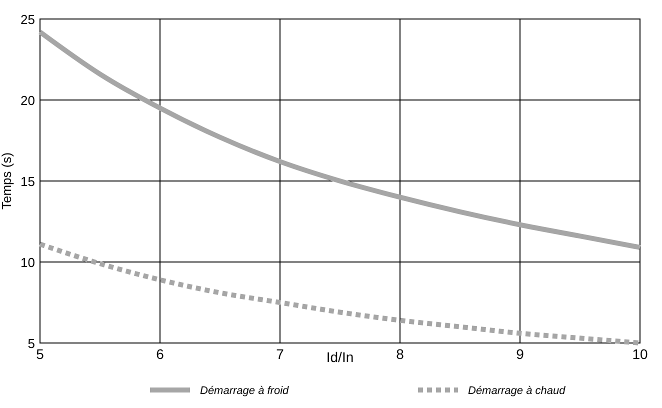 The height and width of the screenshot is (408, 662). Describe the element at coordinates (160, 354) in the screenshot. I see `x-tick-label: 6` at that location.